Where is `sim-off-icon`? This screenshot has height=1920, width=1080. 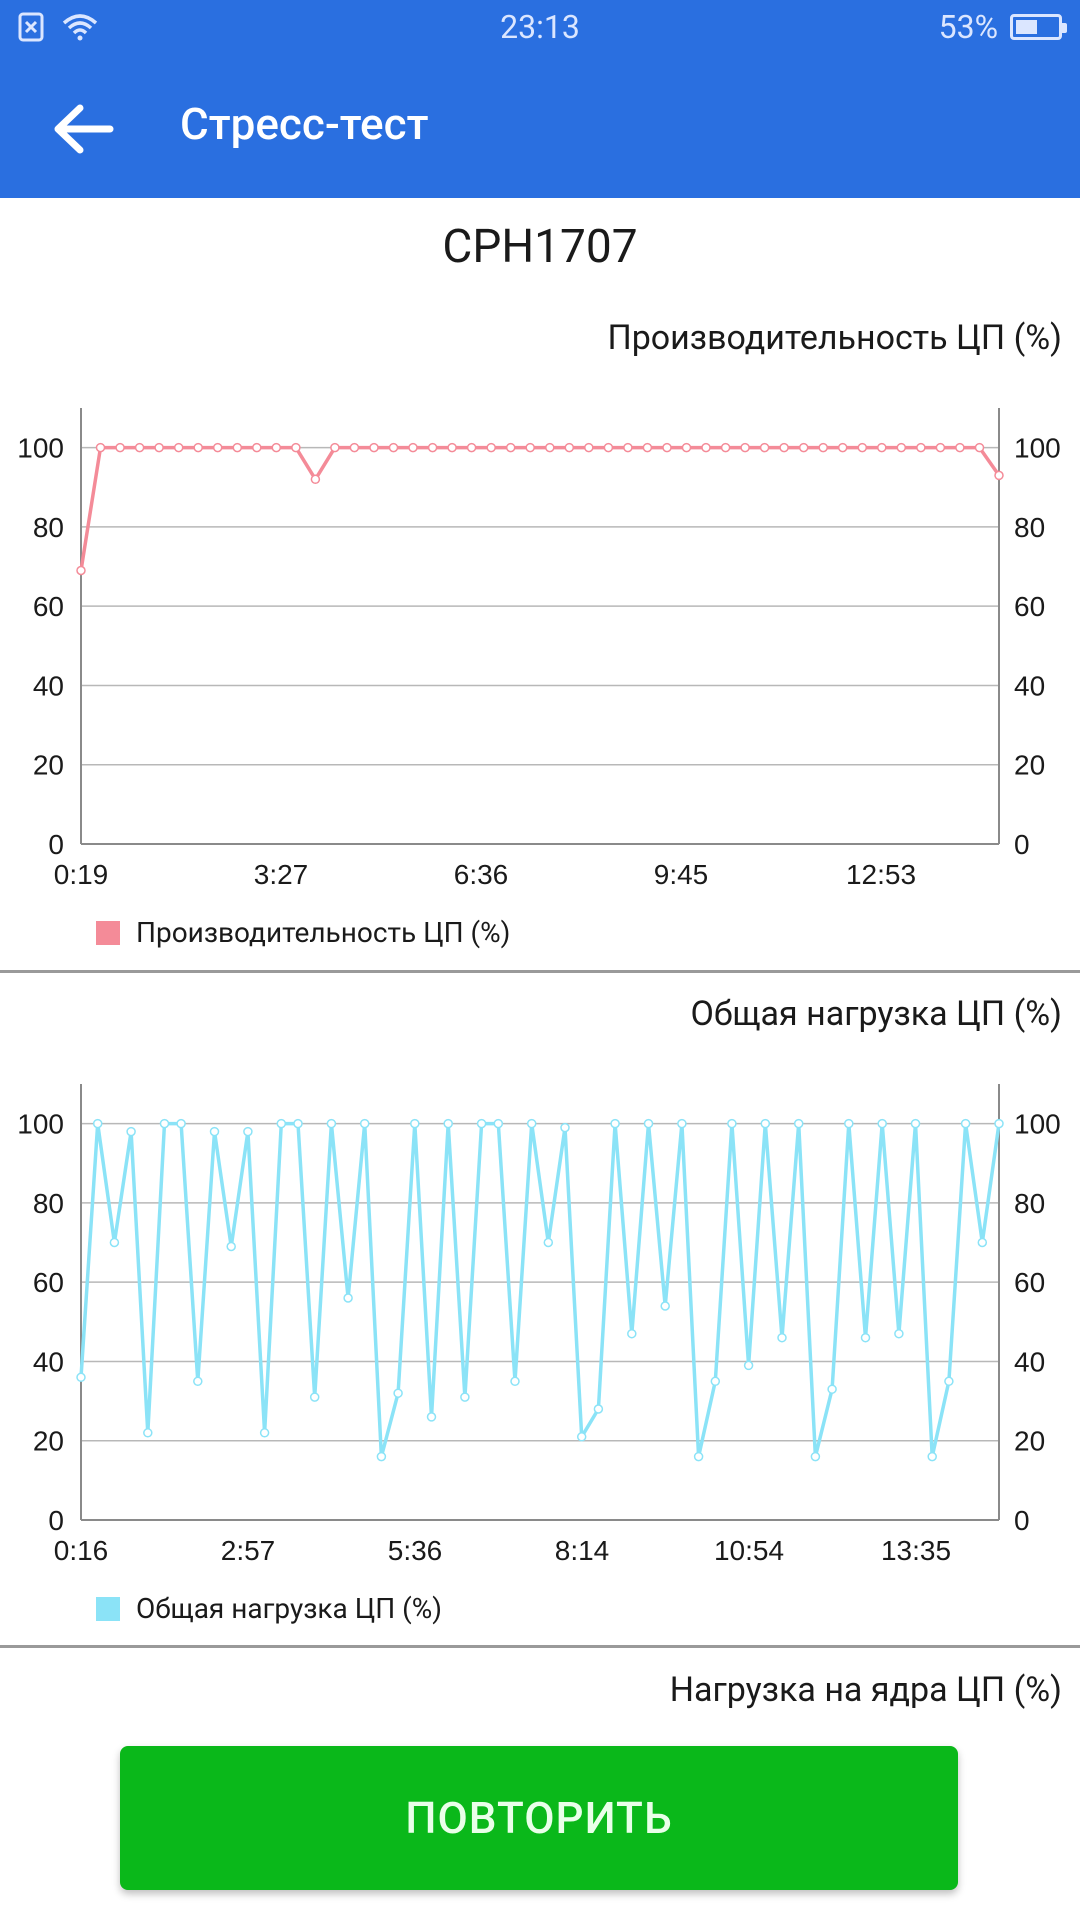 sim-off-icon is located at coordinates (31, 29).